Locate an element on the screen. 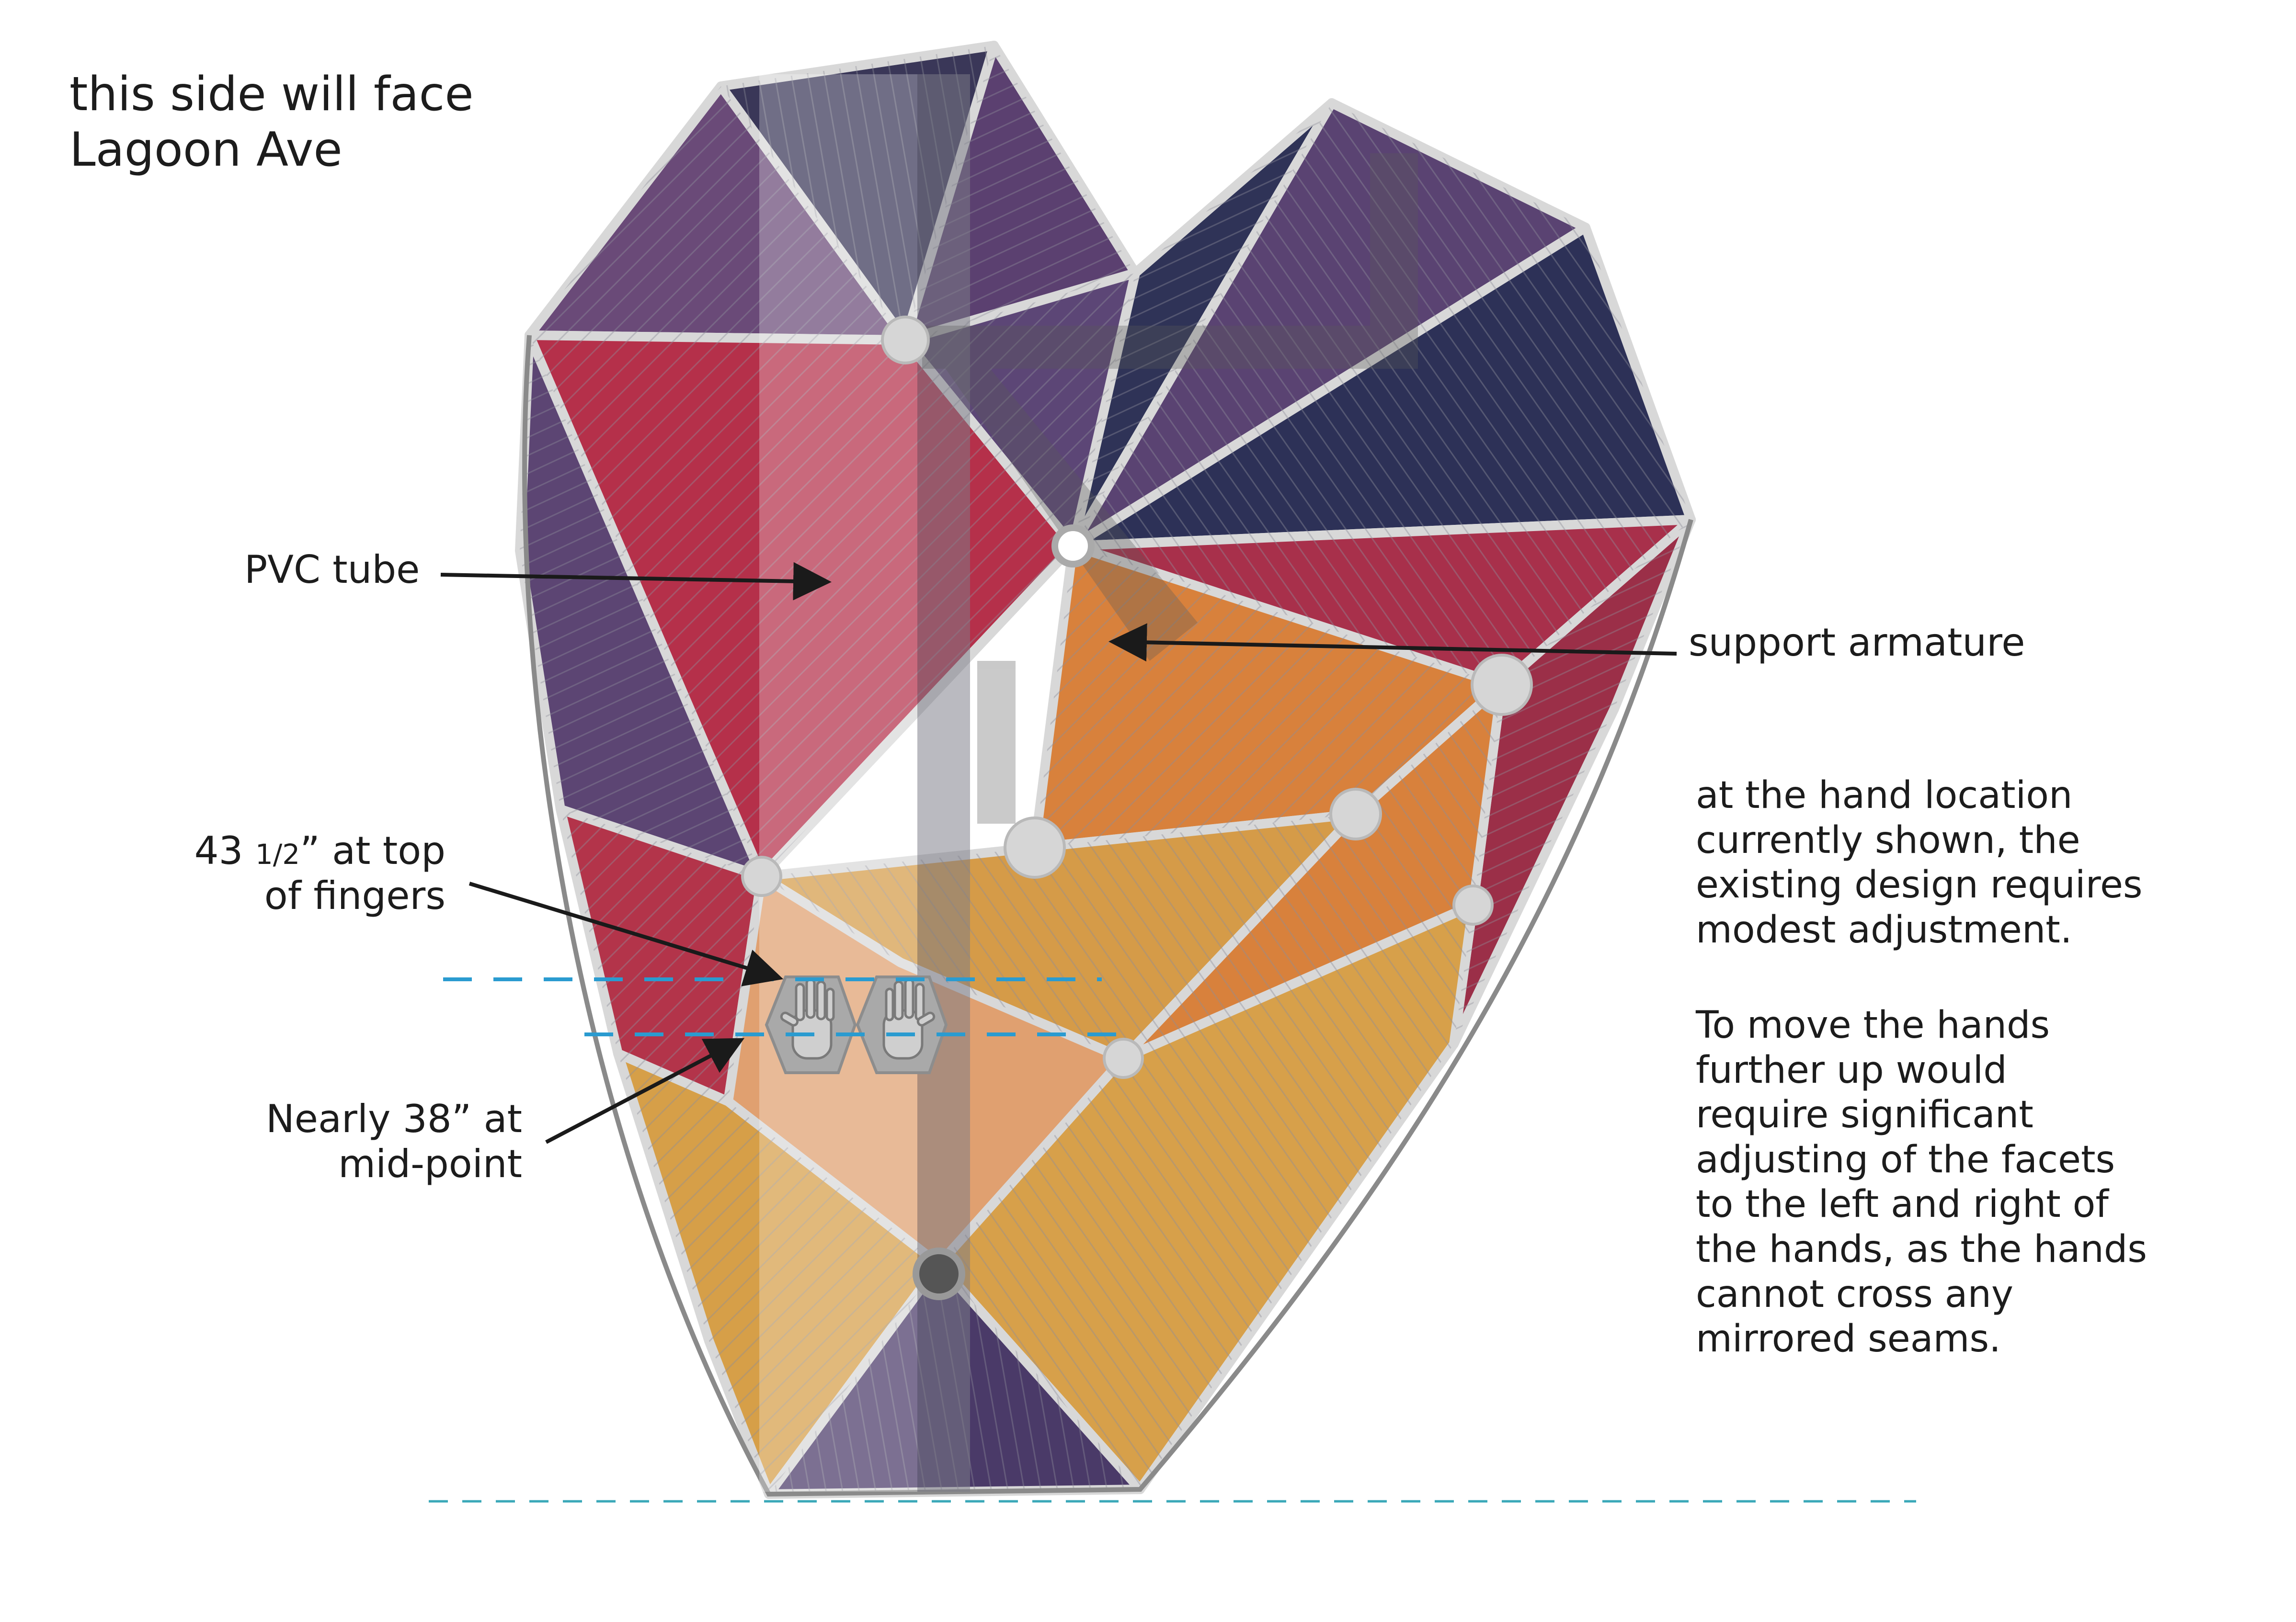 The height and width of the screenshot is (1622, 2296). joint-mid-right is located at coordinates (1355, 814).